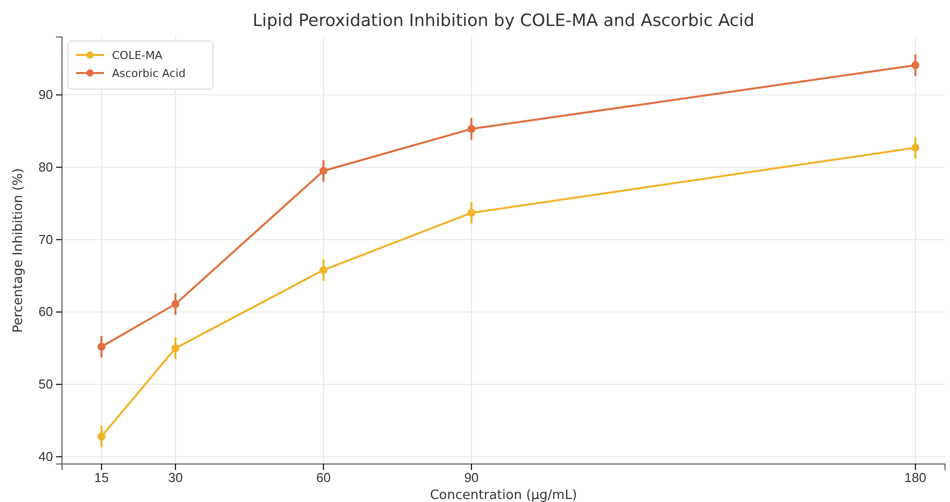 Image resolution: width=950 pixels, height=502 pixels. I want to click on chart-title: Lipid Peroxidation Inhibition by COLE-MA and Ascorbic Acid, so click(503, 21).